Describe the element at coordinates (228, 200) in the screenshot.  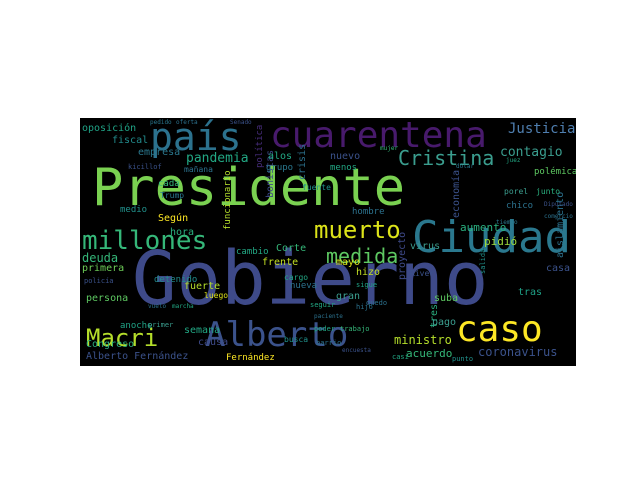
I see `word-funcionario: funcionario` at that location.